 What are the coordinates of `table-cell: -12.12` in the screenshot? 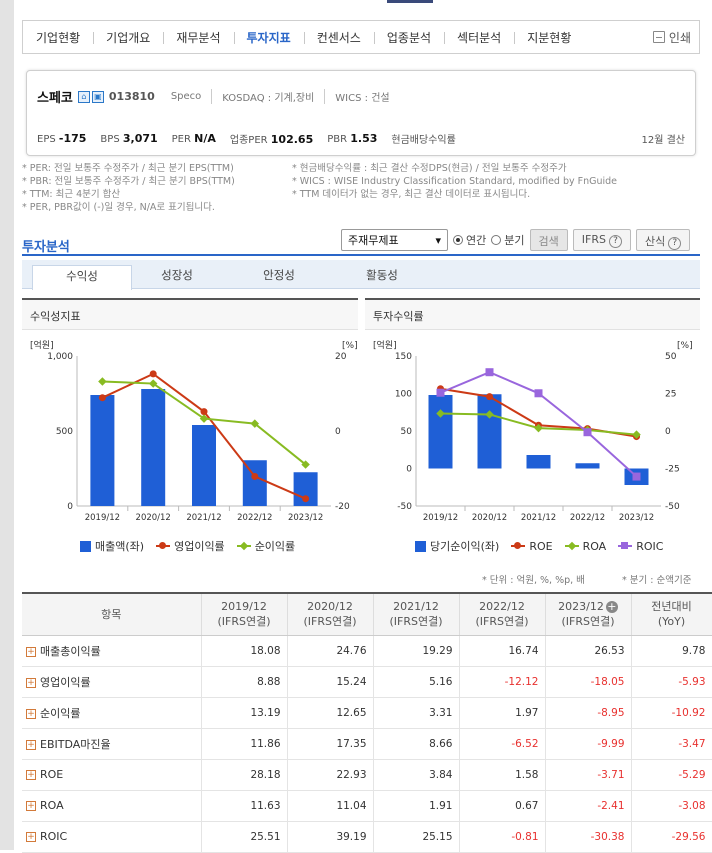 It's located at (502, 682).